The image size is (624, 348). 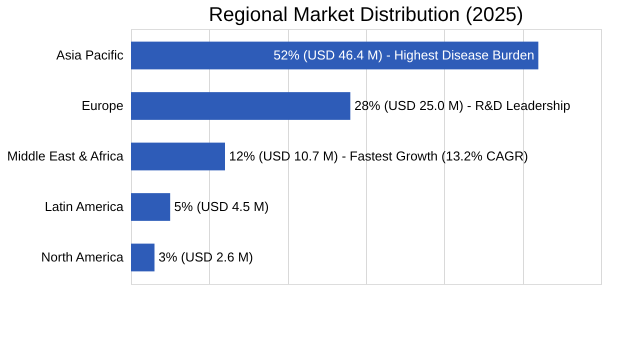 I want to click on y-tick-label: Europe, so click(x=103, y=106).